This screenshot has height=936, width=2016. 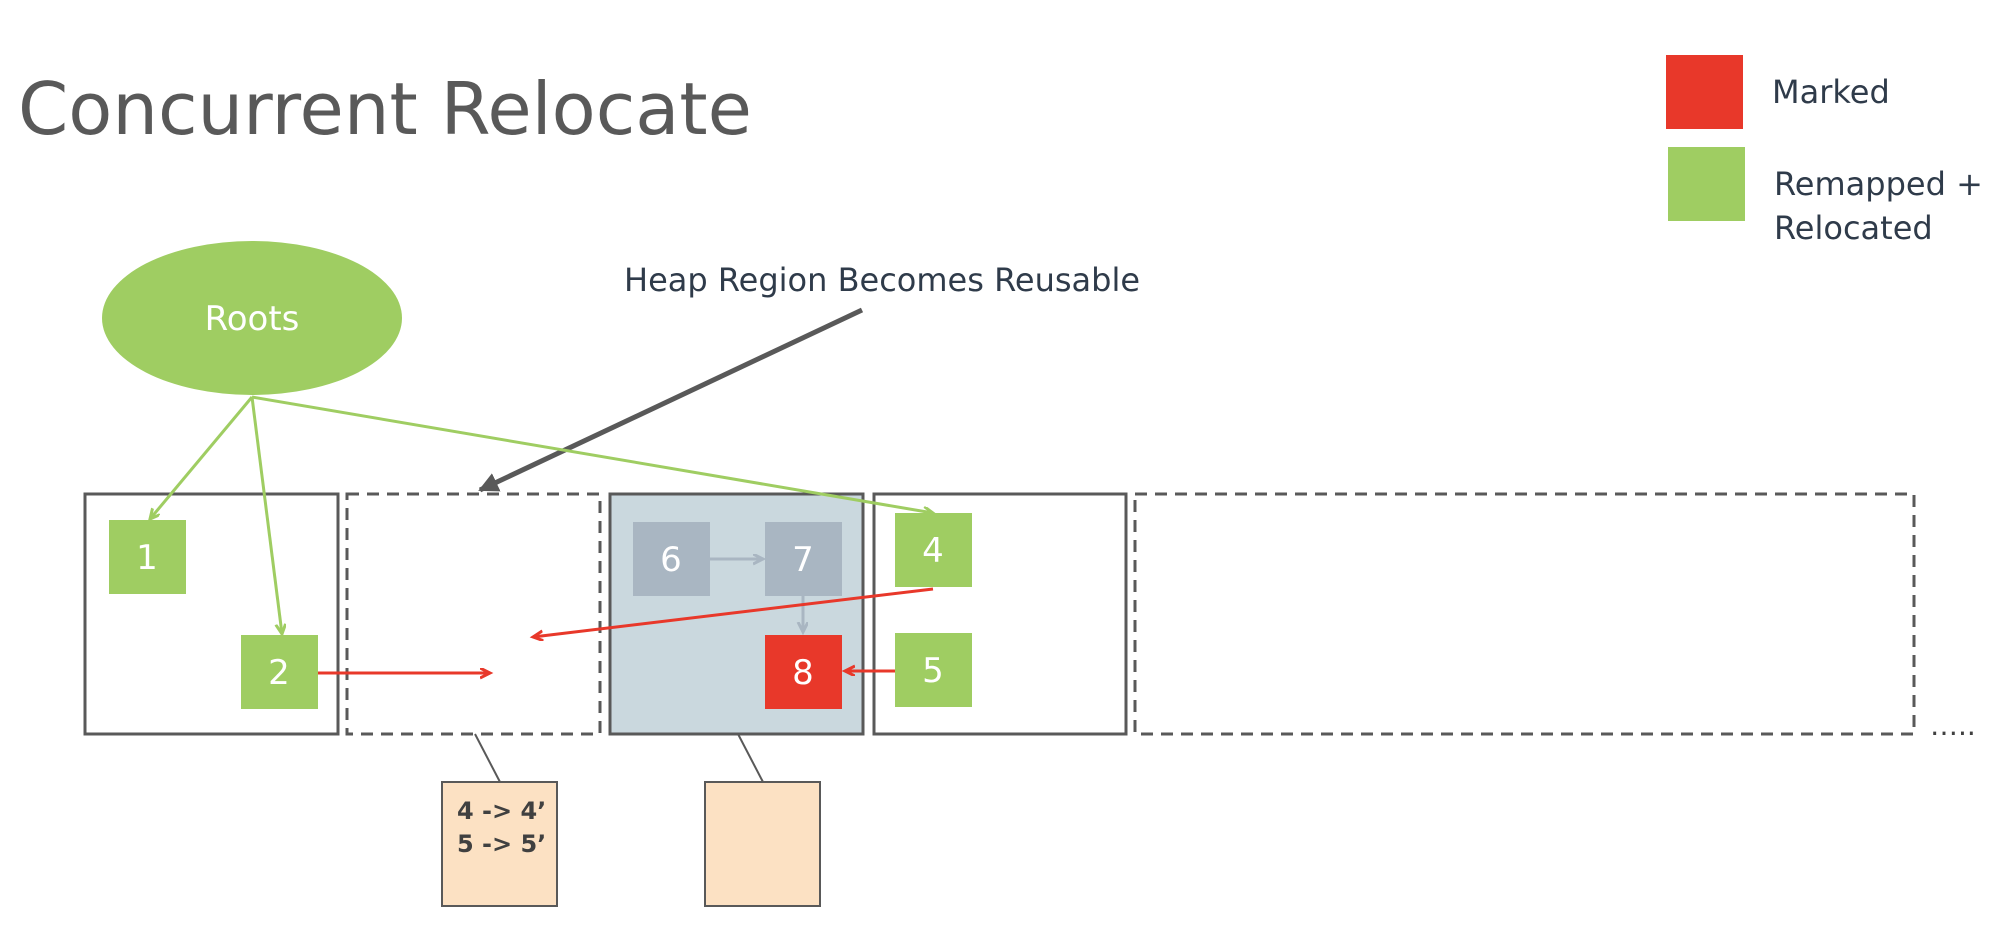 What do you see at coordinates (733, 612) in the screenshot?
I see `ref-4-stale` at bounding box center [733, 612].